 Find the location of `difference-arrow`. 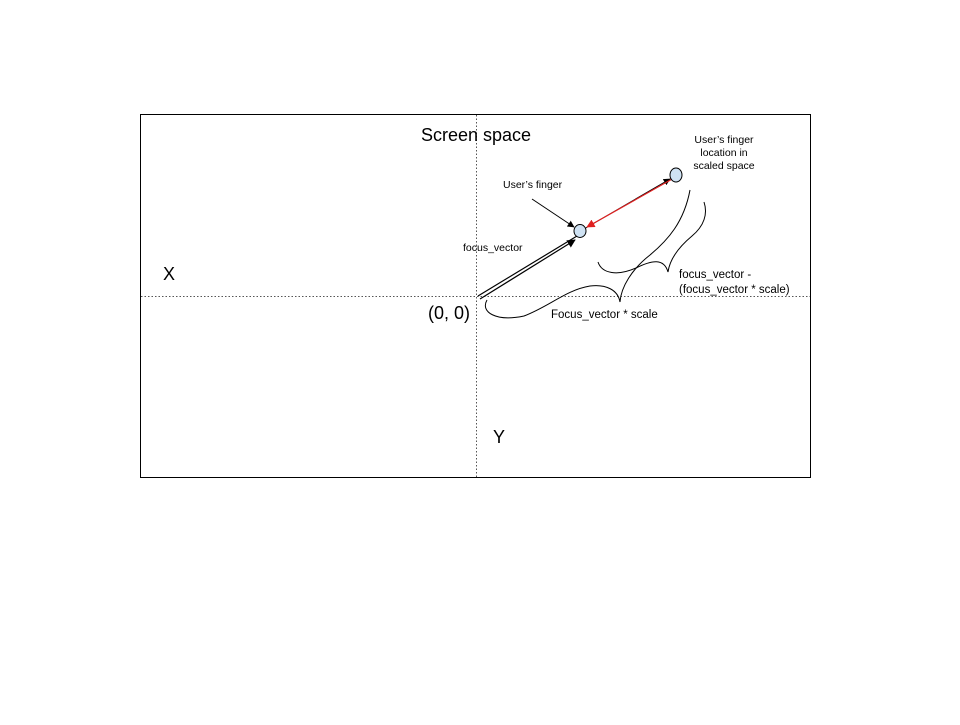

difference-arrow is located at coordinates (630, 202).